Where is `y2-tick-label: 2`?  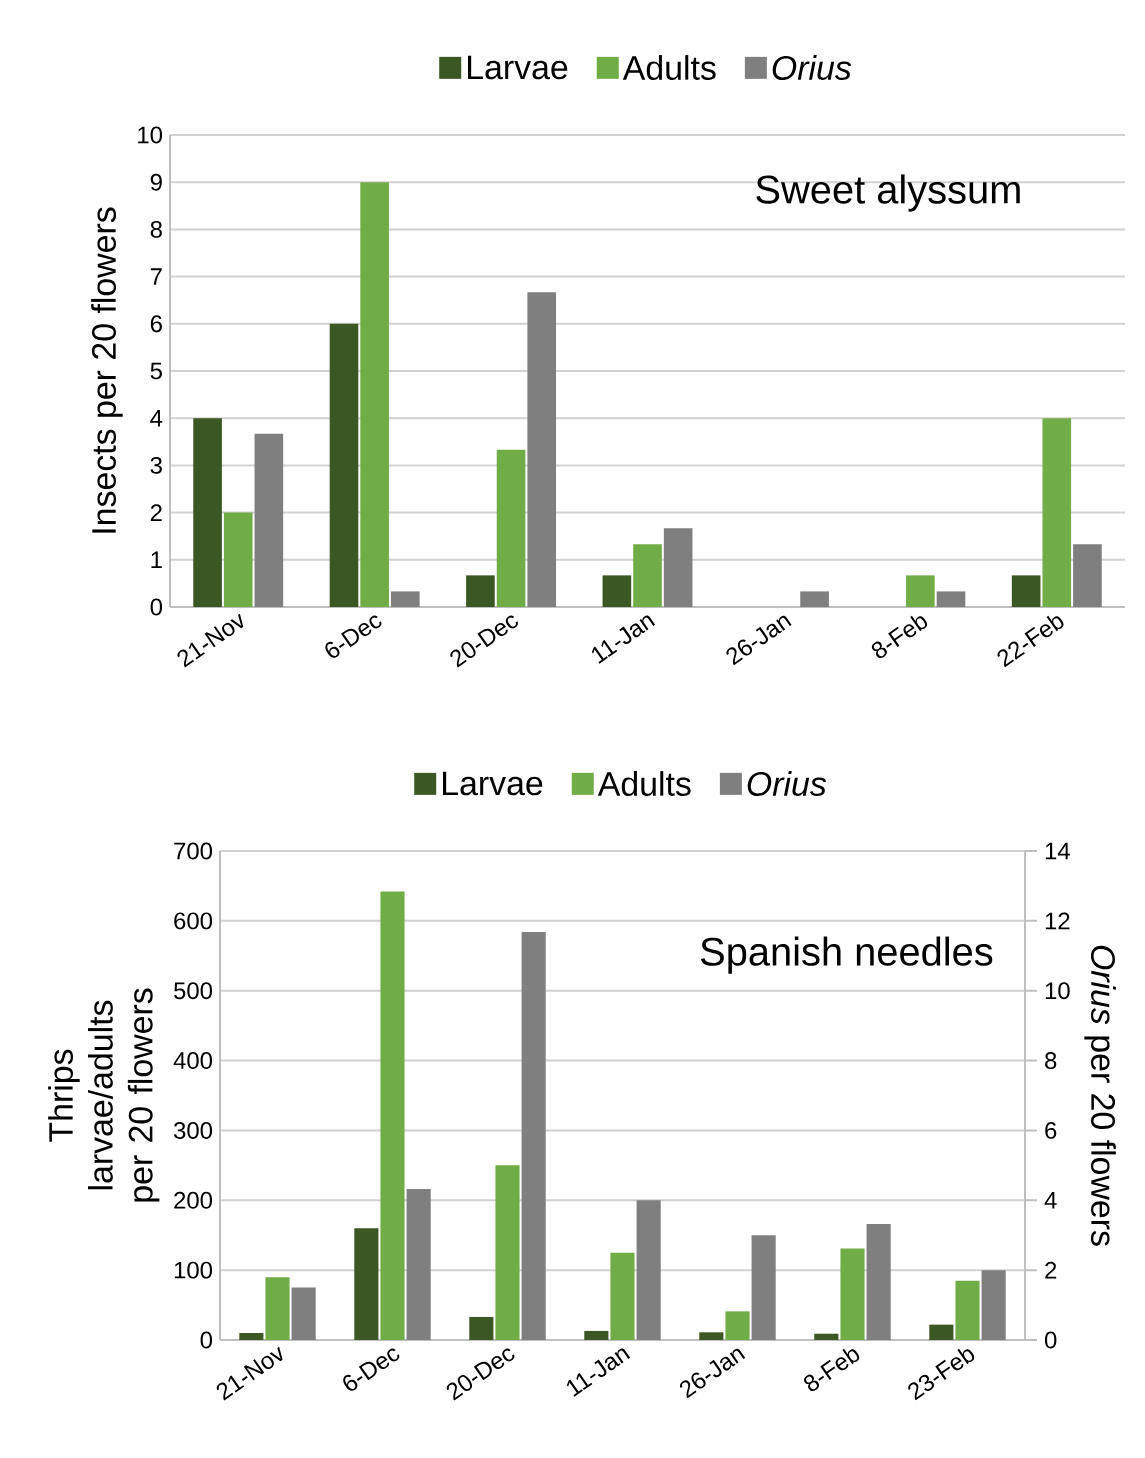
y2-tick-label: 2 is located at coordinates (1051, 1270).